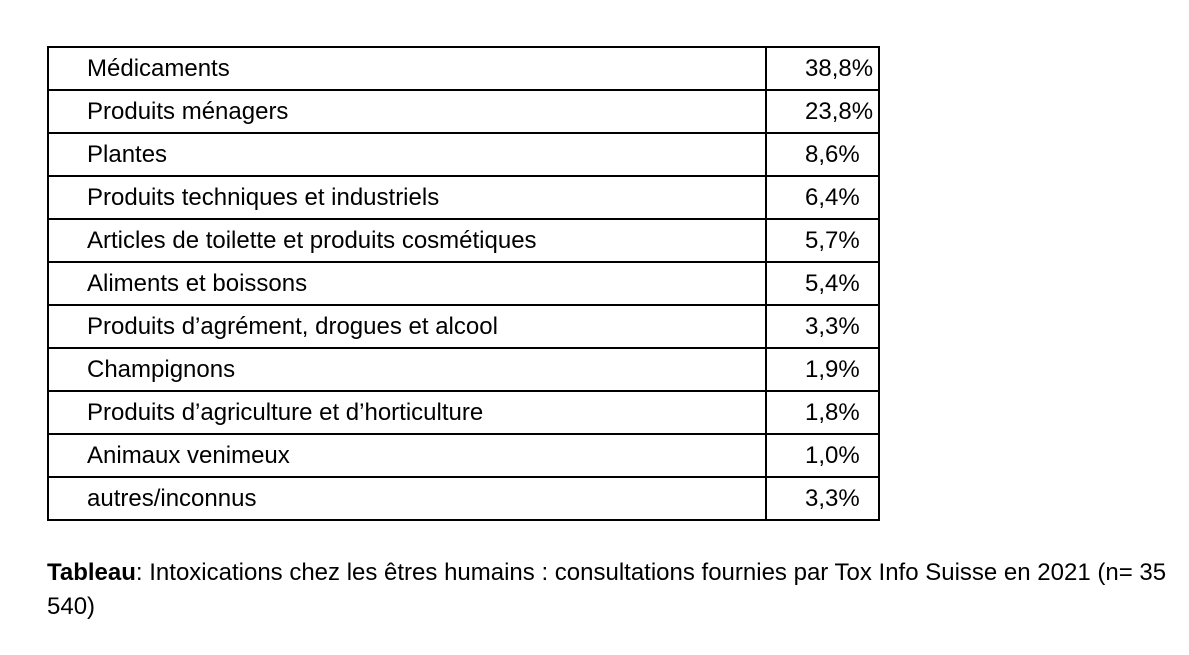 This screenshot has height=655, width=1189. I want to click on table-row: Aliments et boissons 5,4%, so click(463, 283).